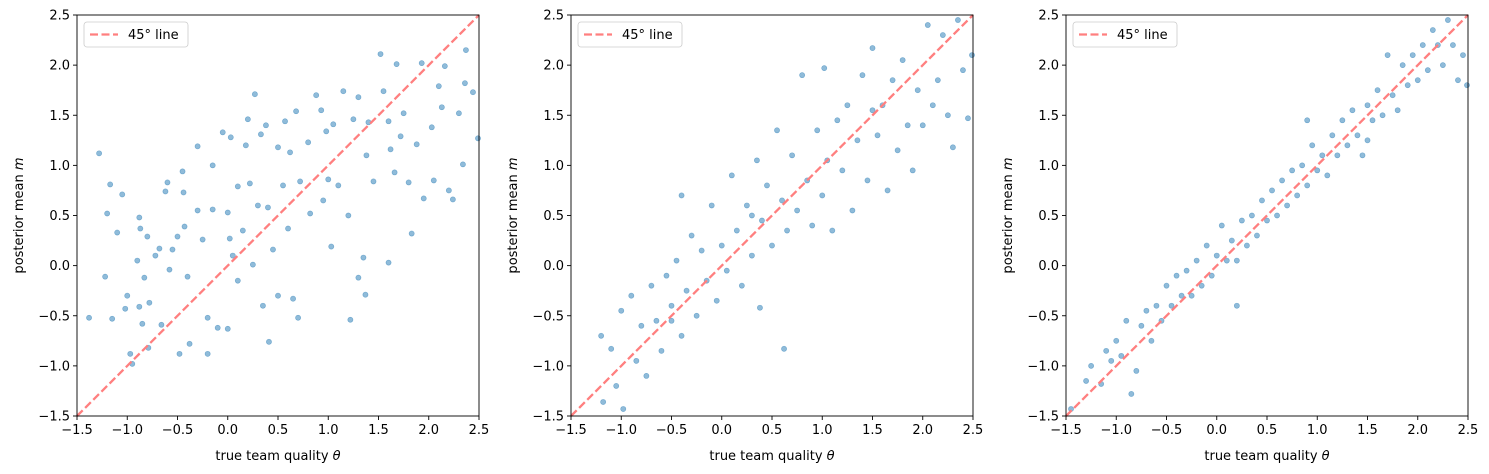 The height and width of the screenshot is (474, 1489). Describe the element at coordinates (571, 430) in the screenshot. I see `x-tick-label: −1.5` at that location.